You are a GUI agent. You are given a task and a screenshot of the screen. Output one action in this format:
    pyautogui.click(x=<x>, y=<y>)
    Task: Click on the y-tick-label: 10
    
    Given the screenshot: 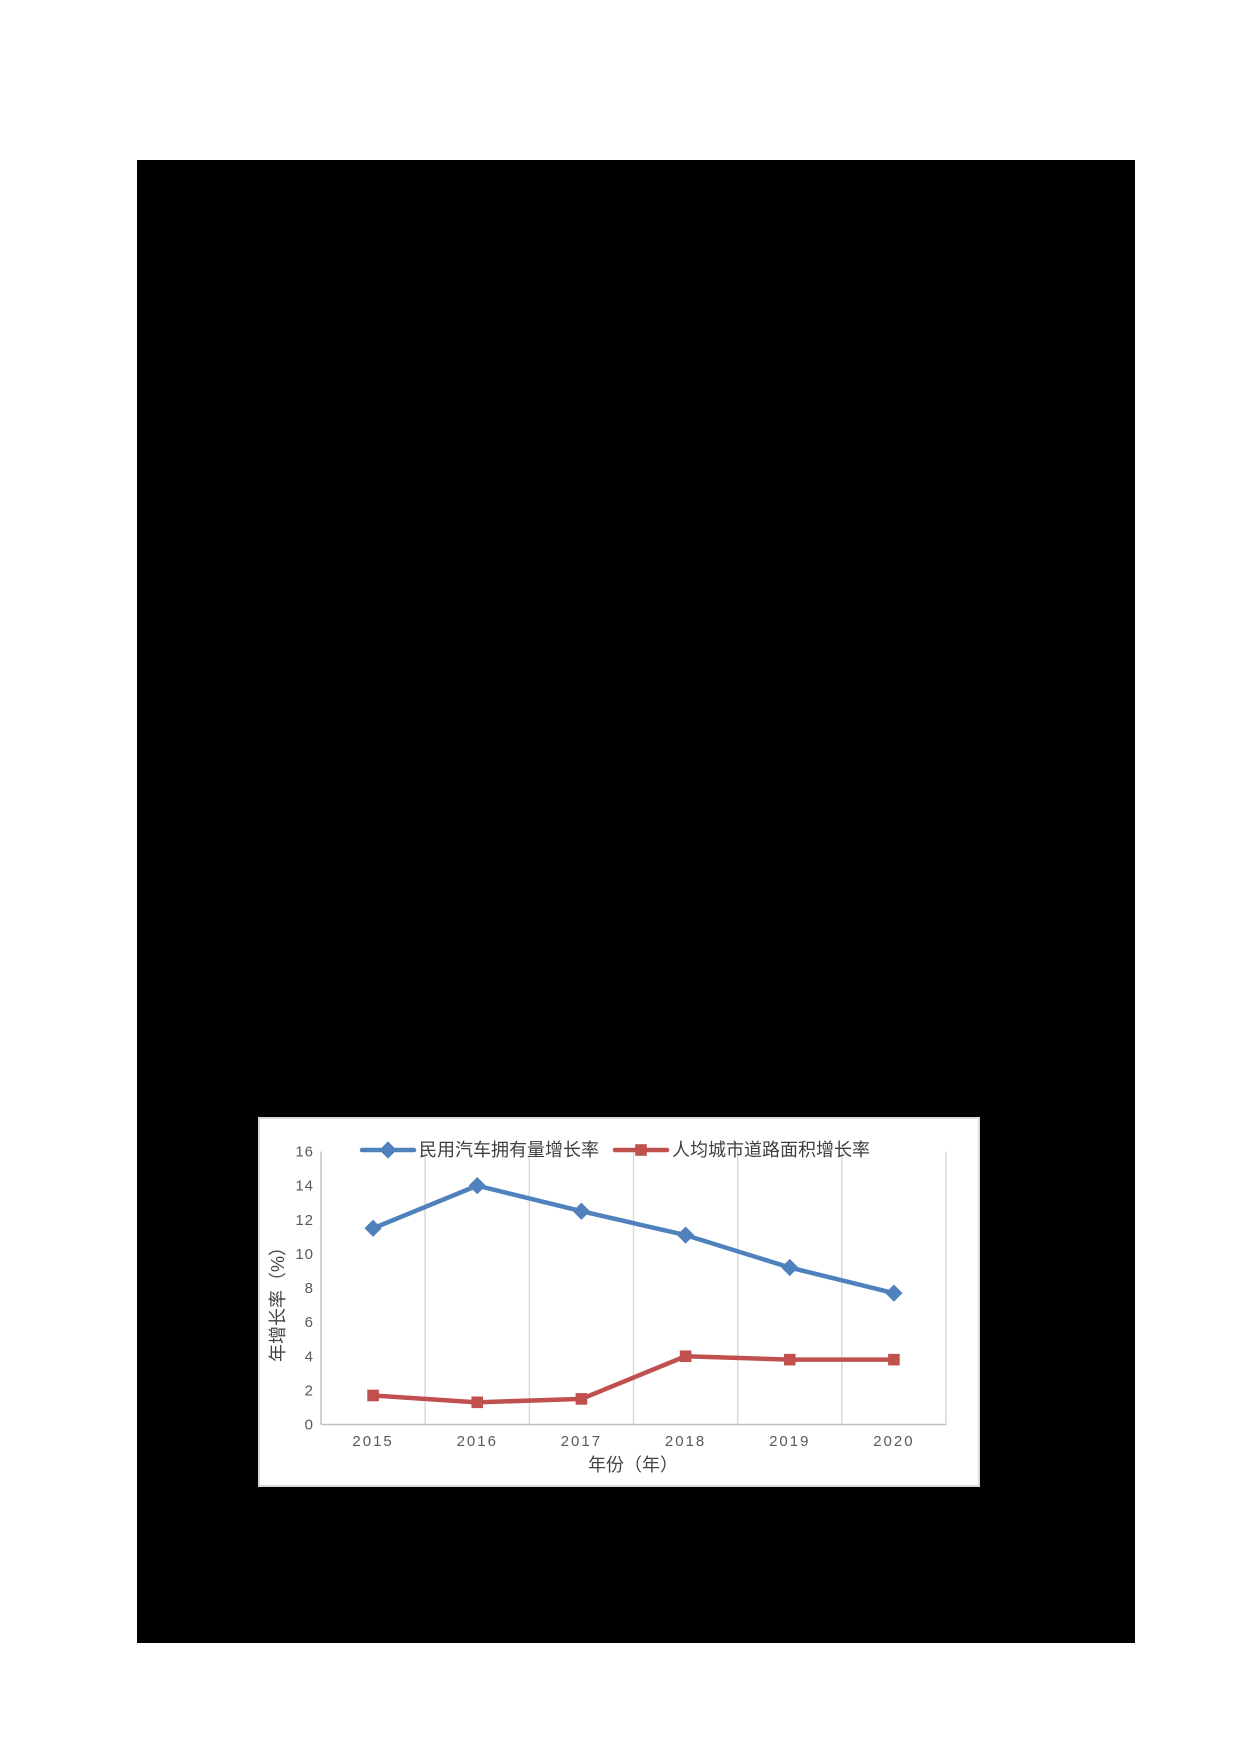 What is the action you would take?
    pyautogui.click(x=304, y=1254)
    